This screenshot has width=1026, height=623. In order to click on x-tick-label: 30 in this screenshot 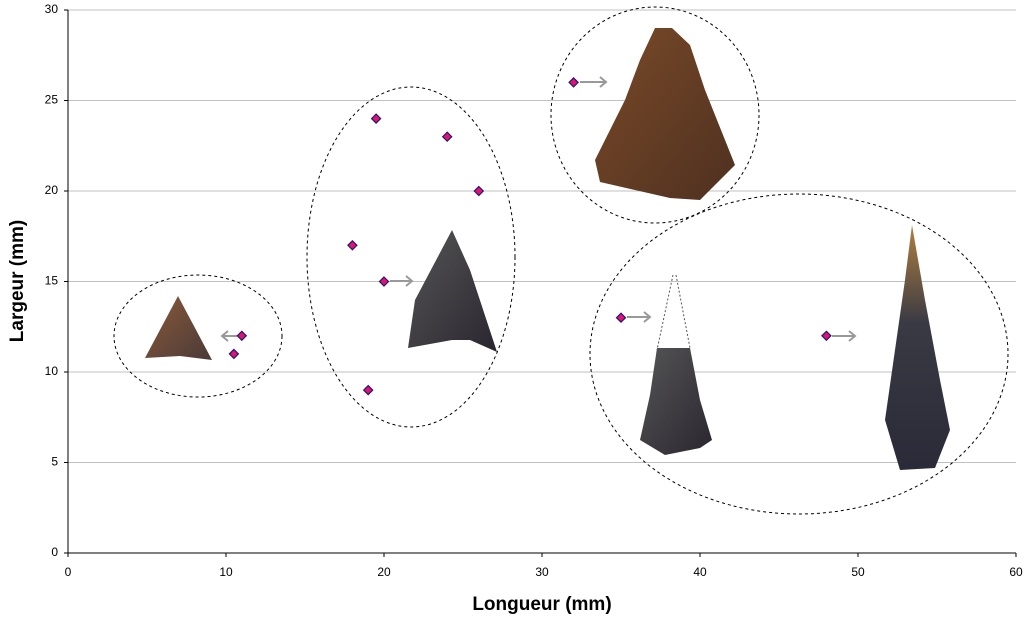, I will do `click(542, 572)`.